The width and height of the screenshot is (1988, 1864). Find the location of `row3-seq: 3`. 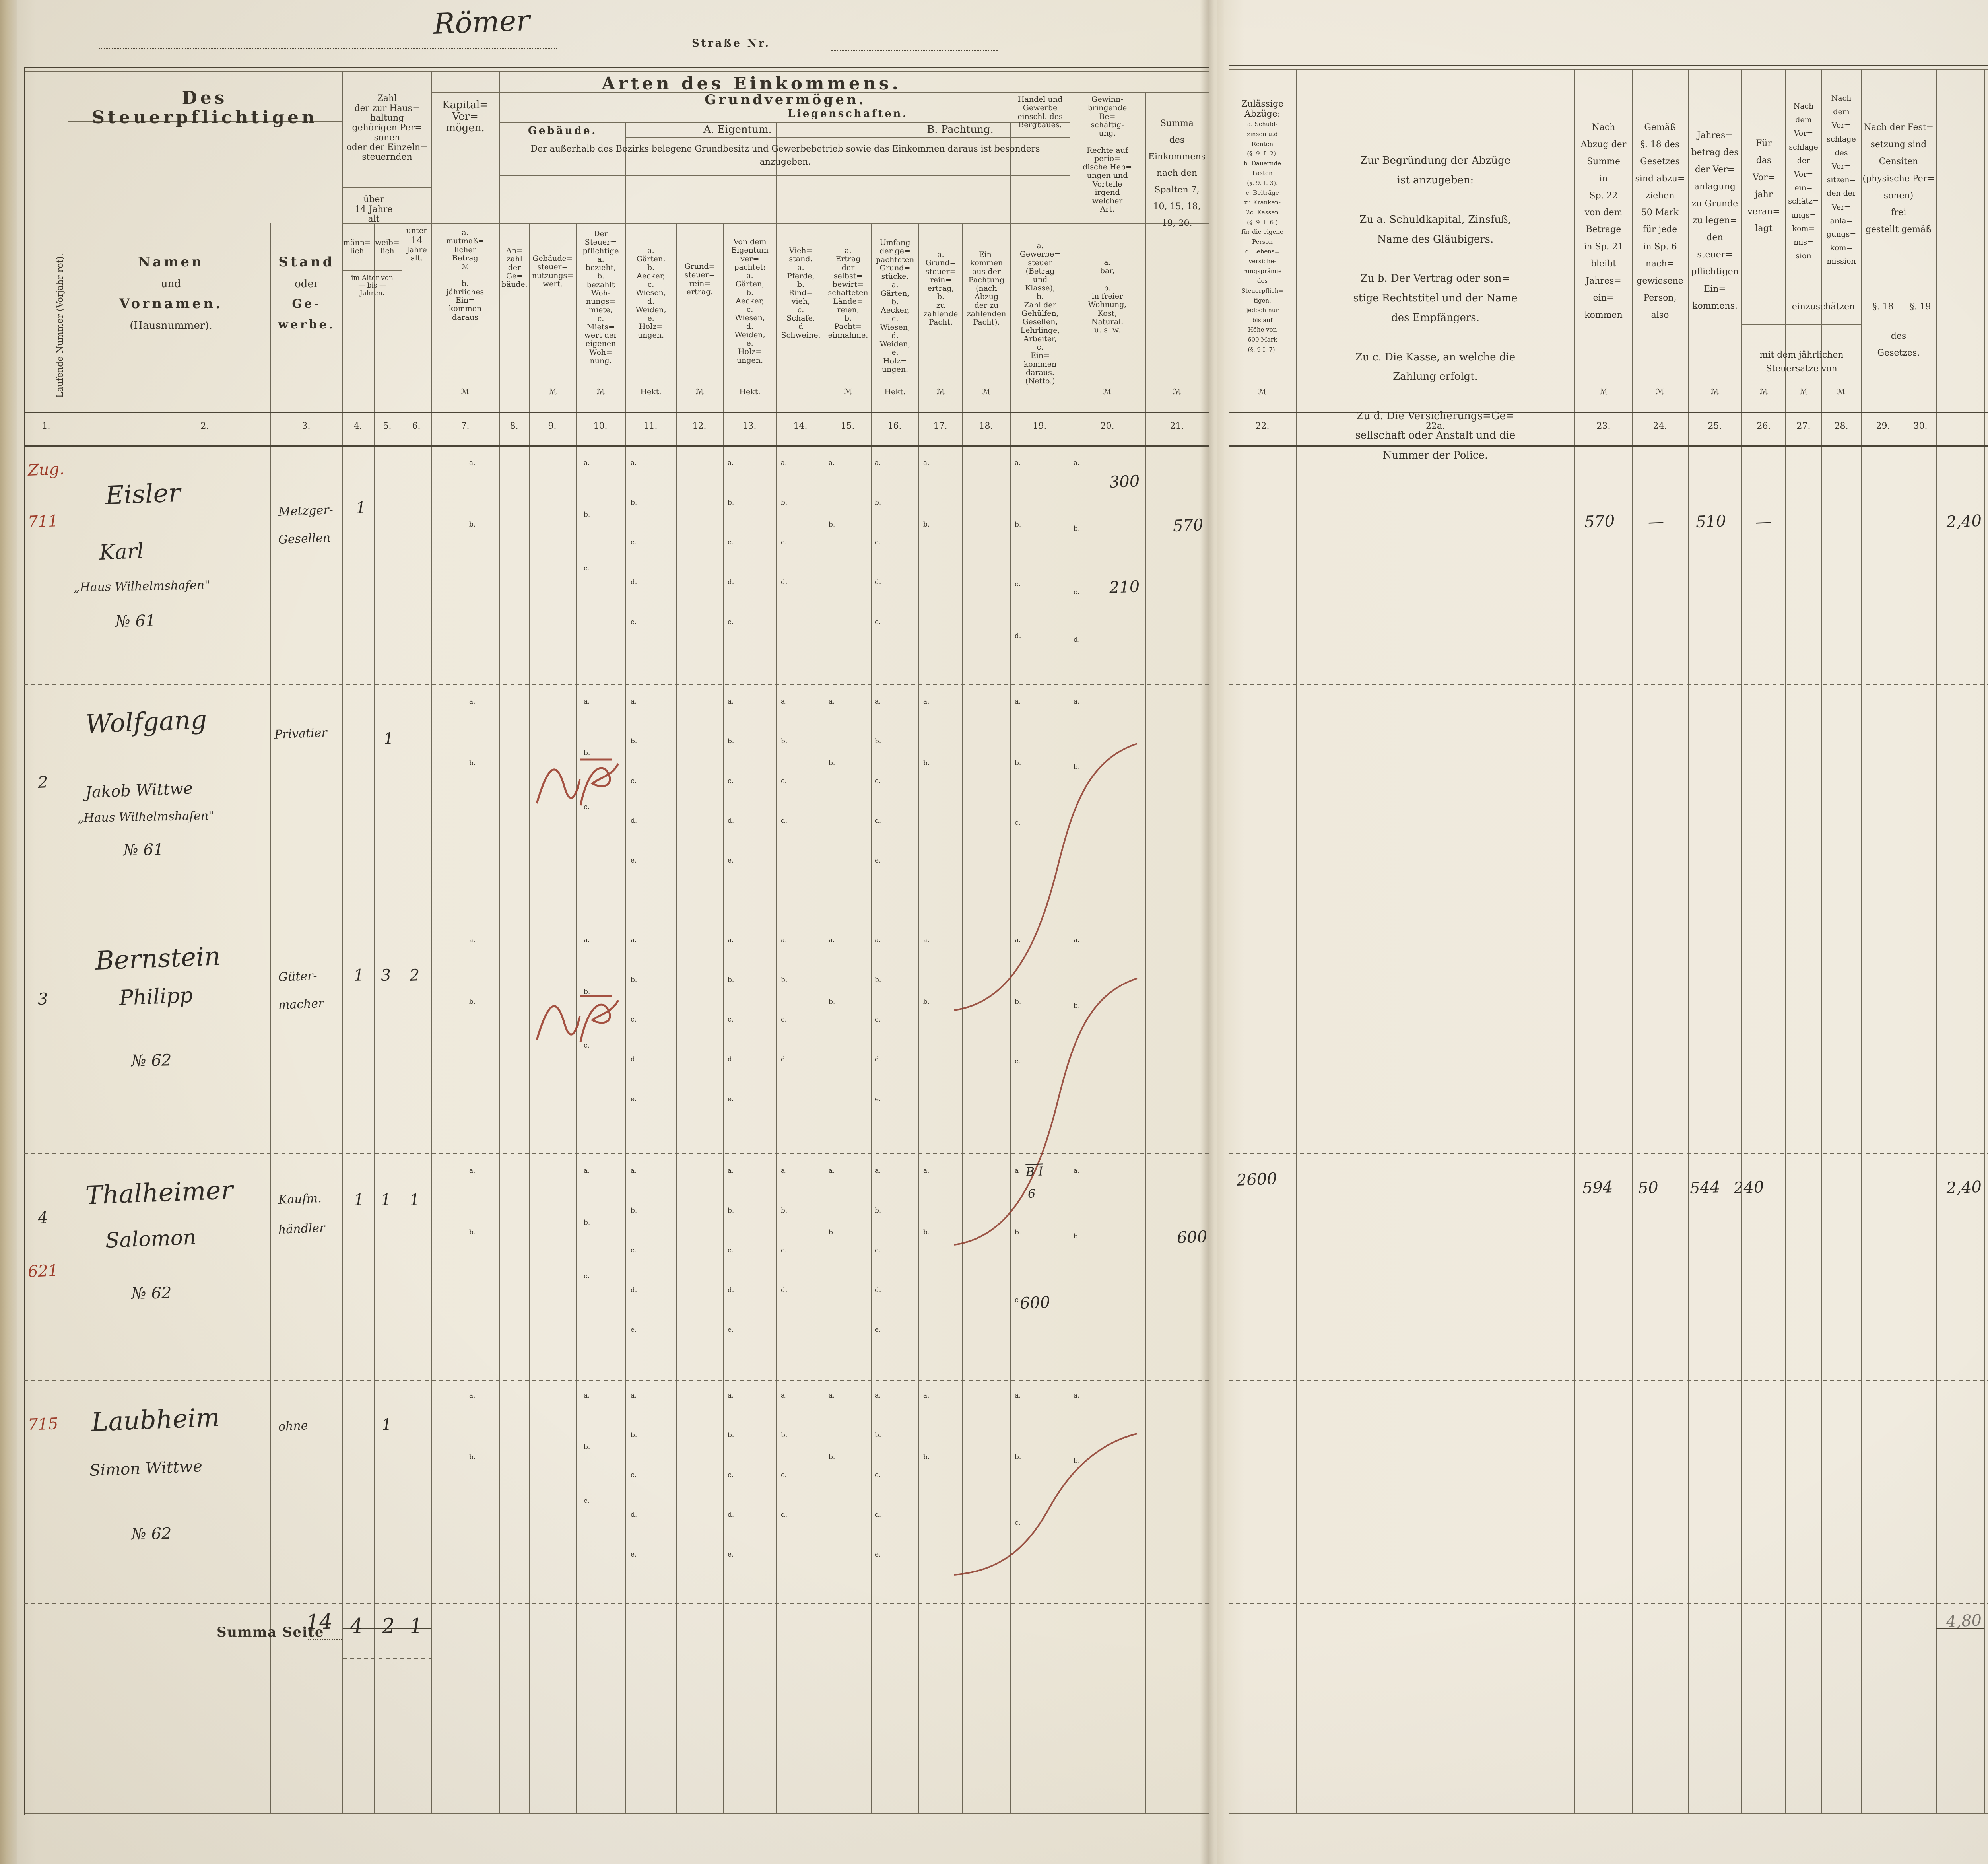

row3-seq: 3 is located at coordinates (43, 999).